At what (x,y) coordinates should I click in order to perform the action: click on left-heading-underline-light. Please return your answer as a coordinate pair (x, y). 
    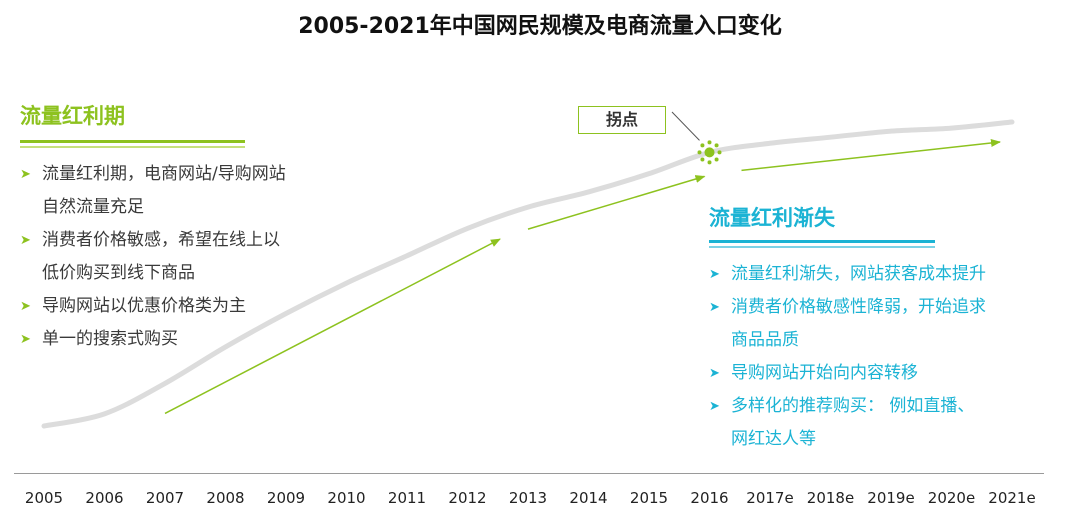
    Looking at the image, I should click on (132, 147).